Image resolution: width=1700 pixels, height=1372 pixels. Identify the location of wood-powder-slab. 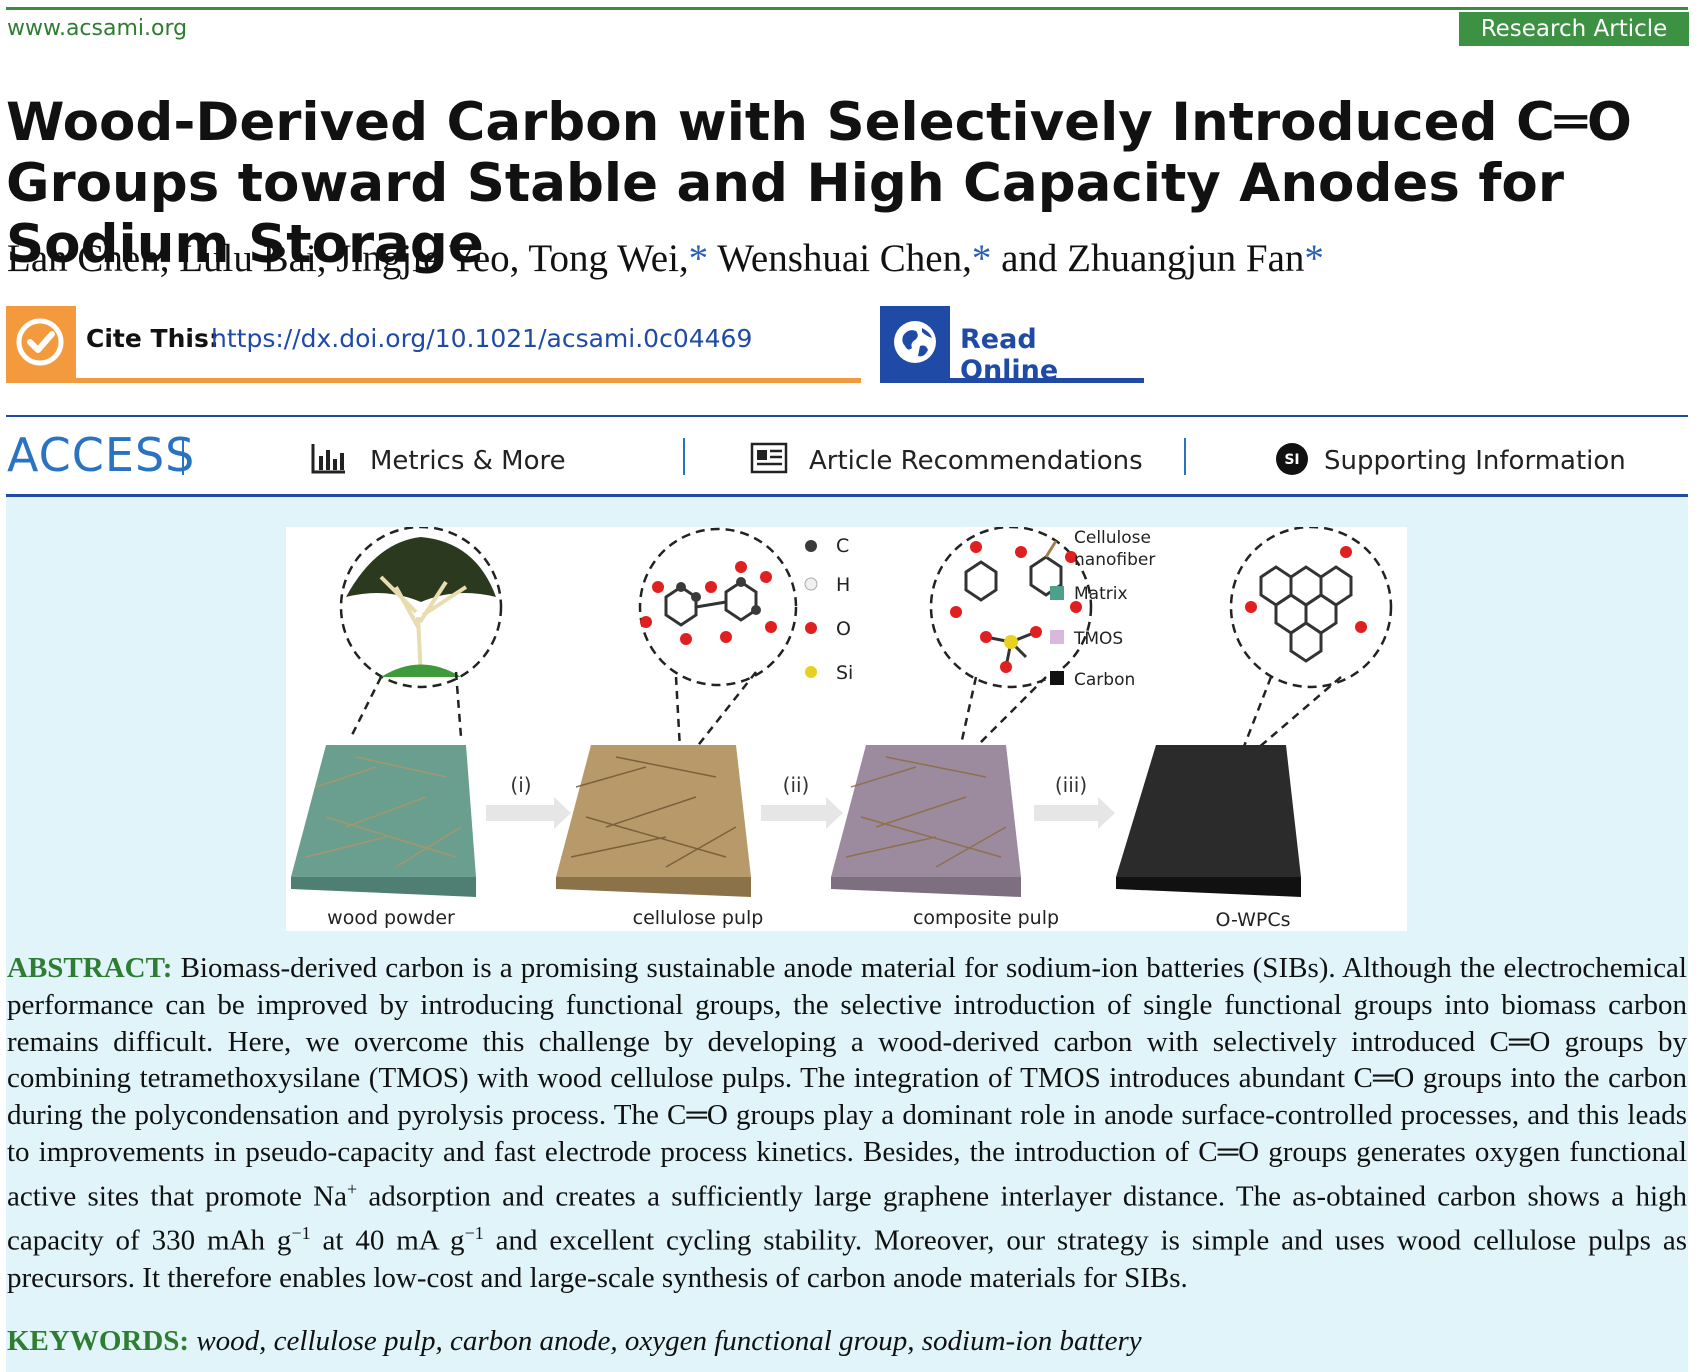
(383, 821).